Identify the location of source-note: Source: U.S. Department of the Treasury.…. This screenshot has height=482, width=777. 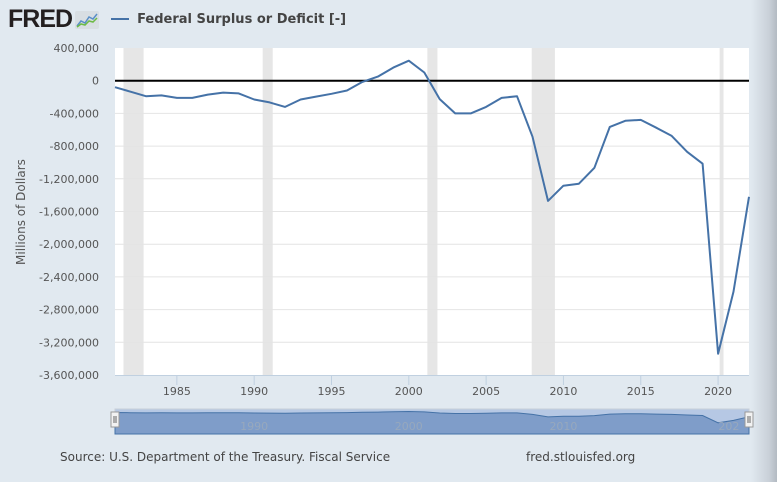
(225, 457).